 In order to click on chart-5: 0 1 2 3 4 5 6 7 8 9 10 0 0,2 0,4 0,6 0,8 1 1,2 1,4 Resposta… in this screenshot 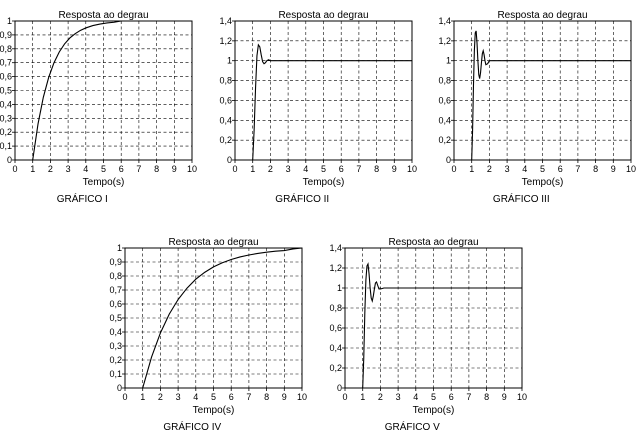, I will do `click(428, 335)`.